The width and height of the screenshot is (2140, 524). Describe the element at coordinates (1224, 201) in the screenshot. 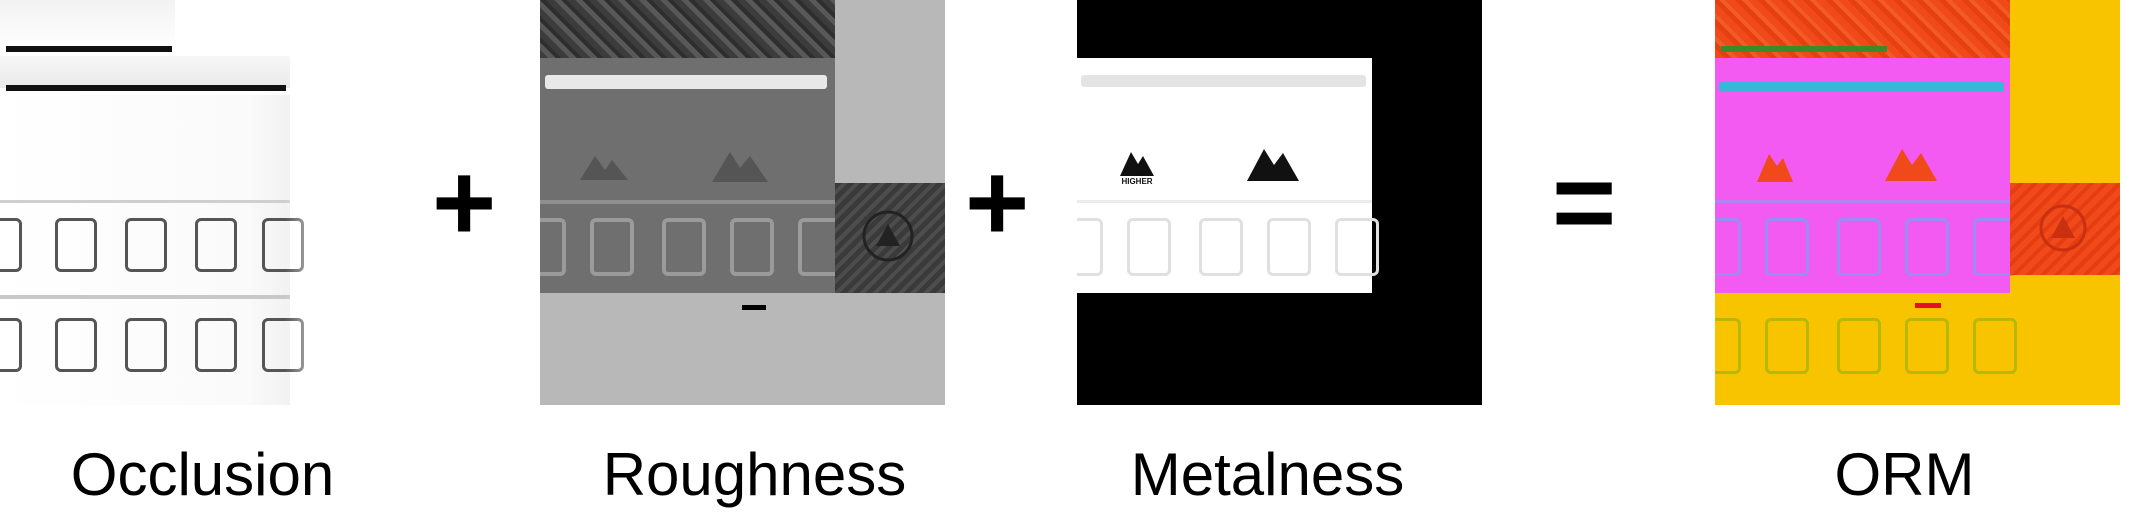

I see `metalness-ridge` at that location.